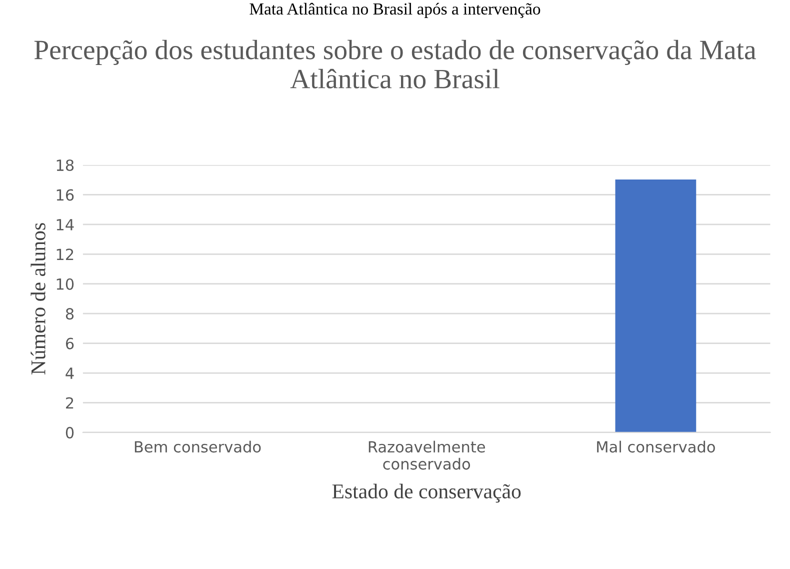 Image resolution: width=790 pixels, height=569 pixels. Describe the element at coordinates (395, 64) in the screenshot. I see `chart-title: Percepção dos estudantes sobre o estado de conservação da Mata Atlântica no Brasil` at that location.